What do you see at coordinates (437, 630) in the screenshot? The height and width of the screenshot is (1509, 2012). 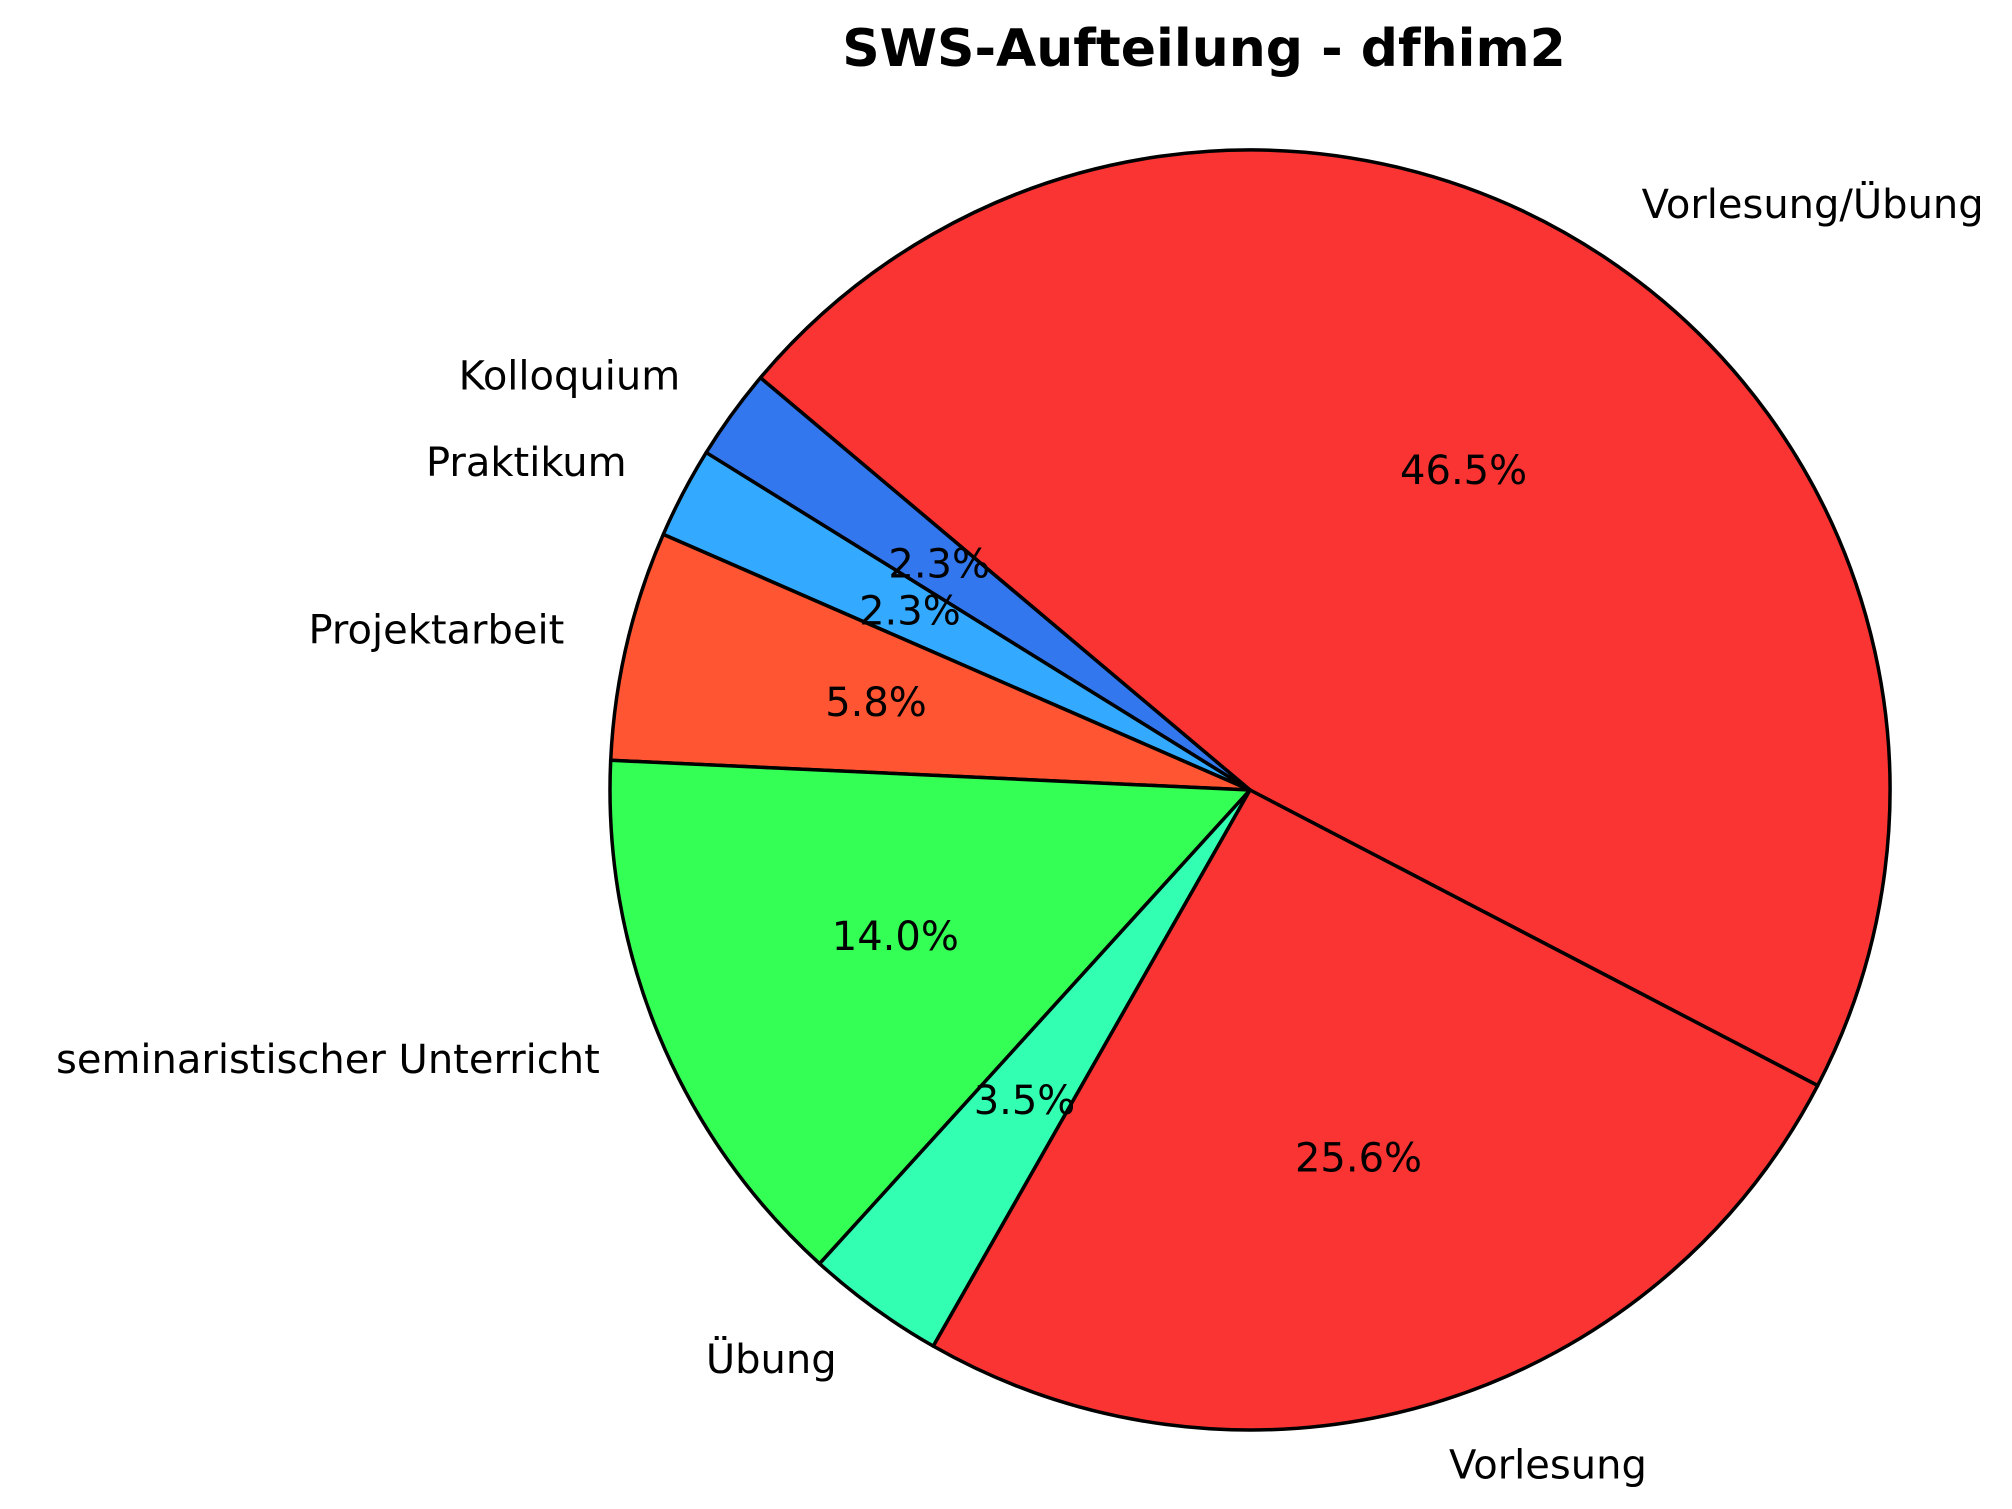 I see `slice-label-projektarbeit: Projektarbeit` at bounding box center [437, 630].